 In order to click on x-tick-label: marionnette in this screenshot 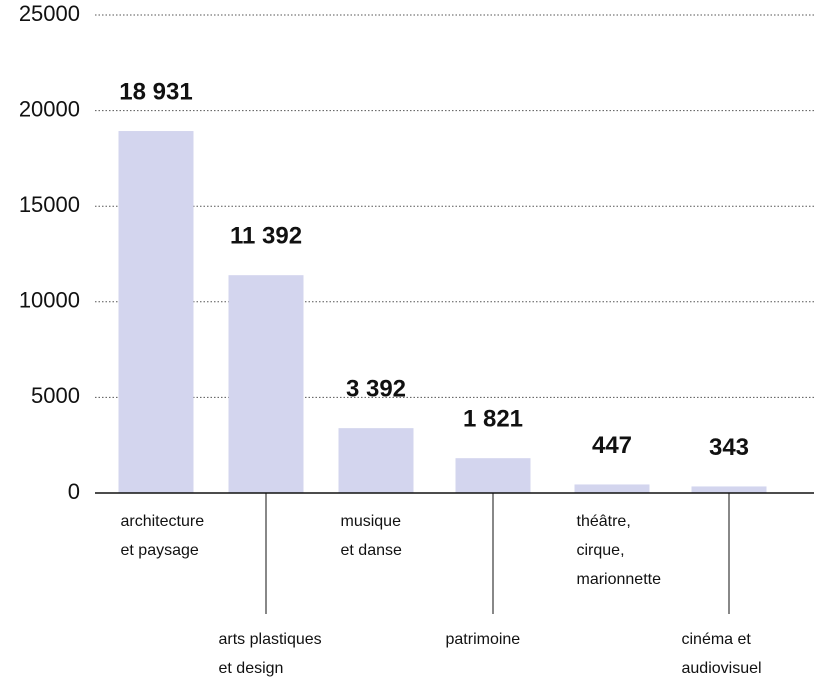, I will do `click(619, 579)`.